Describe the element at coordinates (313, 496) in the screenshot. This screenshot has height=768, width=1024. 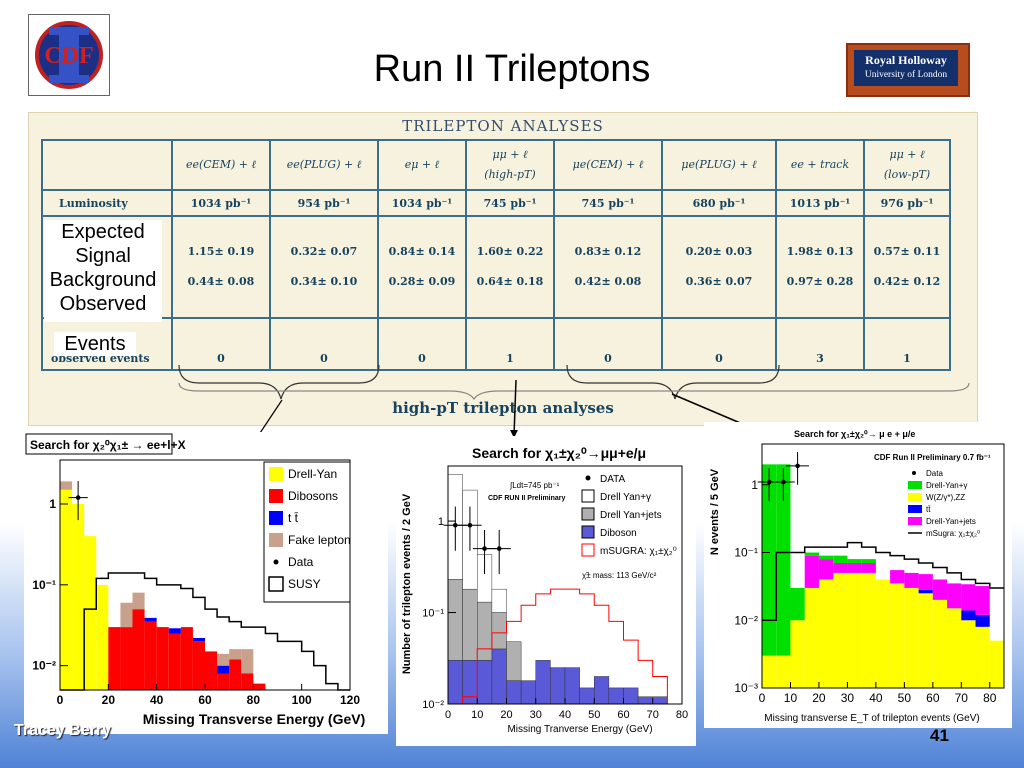
I see `legend-label: Dibosons` at that location.